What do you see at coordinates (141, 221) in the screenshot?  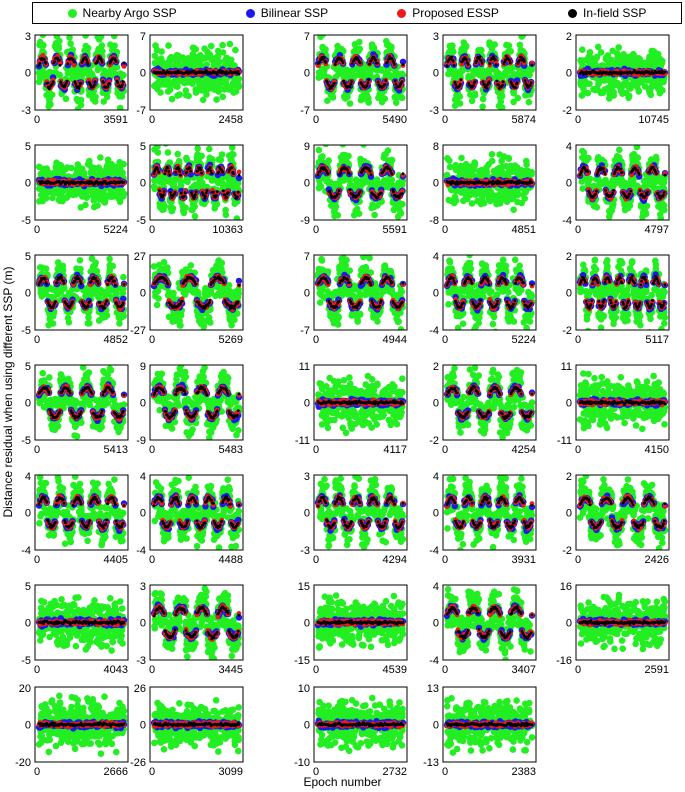 I see `y-tick-label: -5` at bounding box center [141, 221].